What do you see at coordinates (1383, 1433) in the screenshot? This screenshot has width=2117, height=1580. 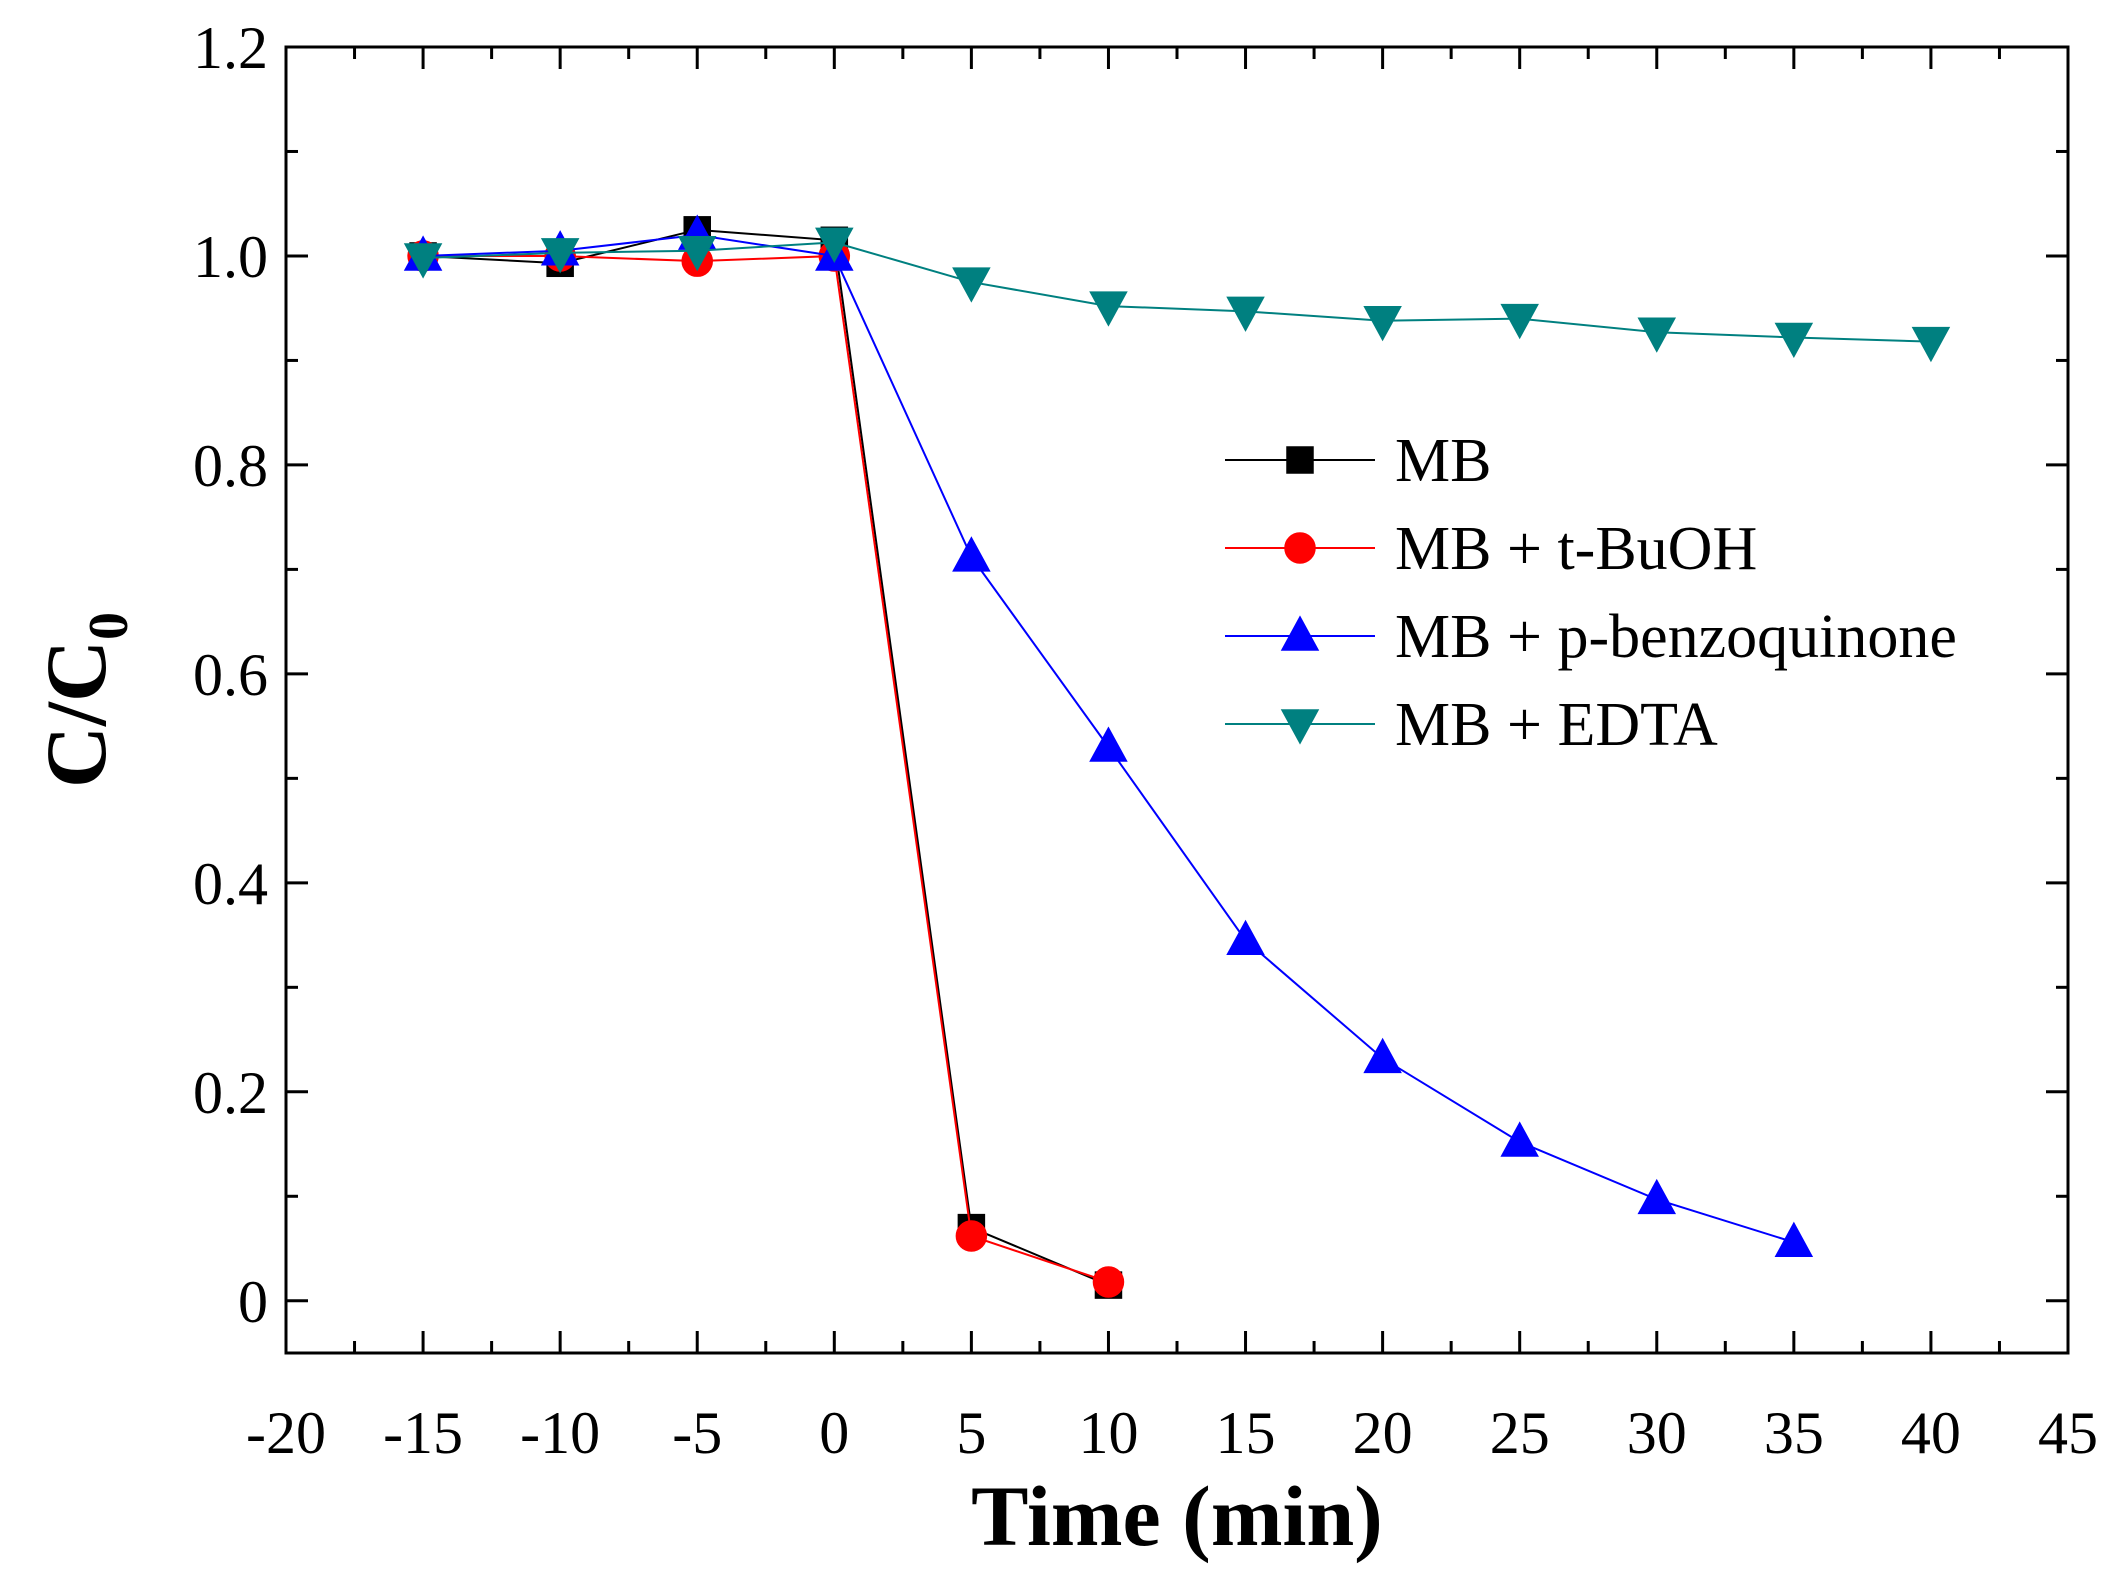 I see `x-tick-label: 20` at bounding box center [1383, 1433].